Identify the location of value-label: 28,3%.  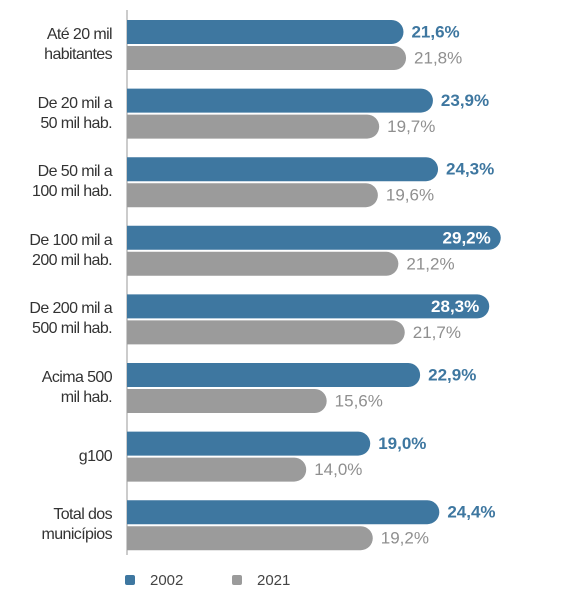
(455, 306).